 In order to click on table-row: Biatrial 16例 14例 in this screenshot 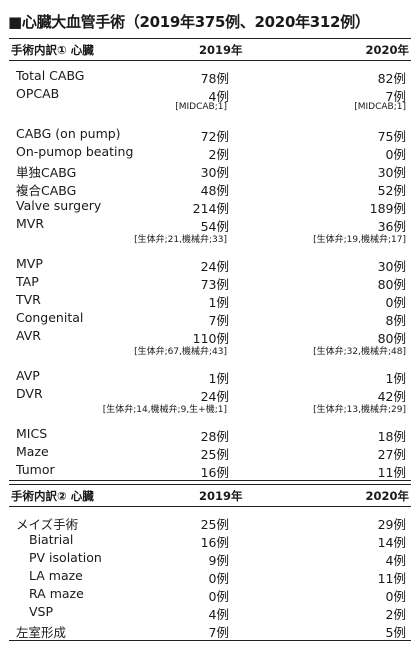, I will do `click(210, 540)`.